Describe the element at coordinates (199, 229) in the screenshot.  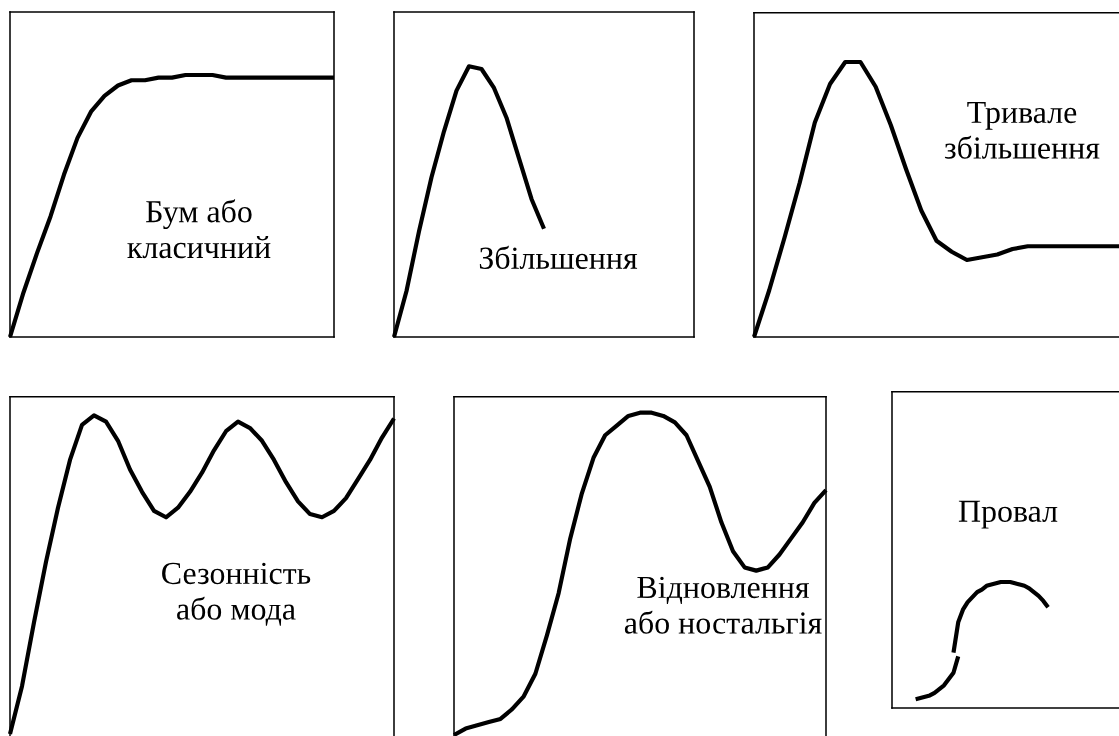
I see `annotation: Бум або класичний` at that location.